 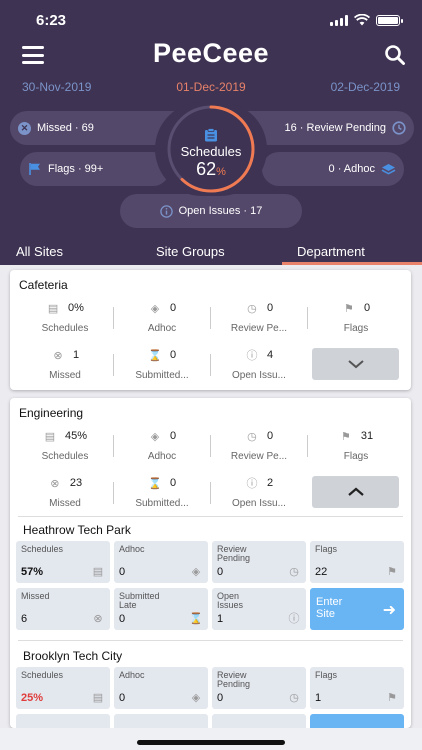 What do you see at coordinates (51, 413) in the screenshot?
I see `department-title: Engineering` at bounding box center [51, 413].